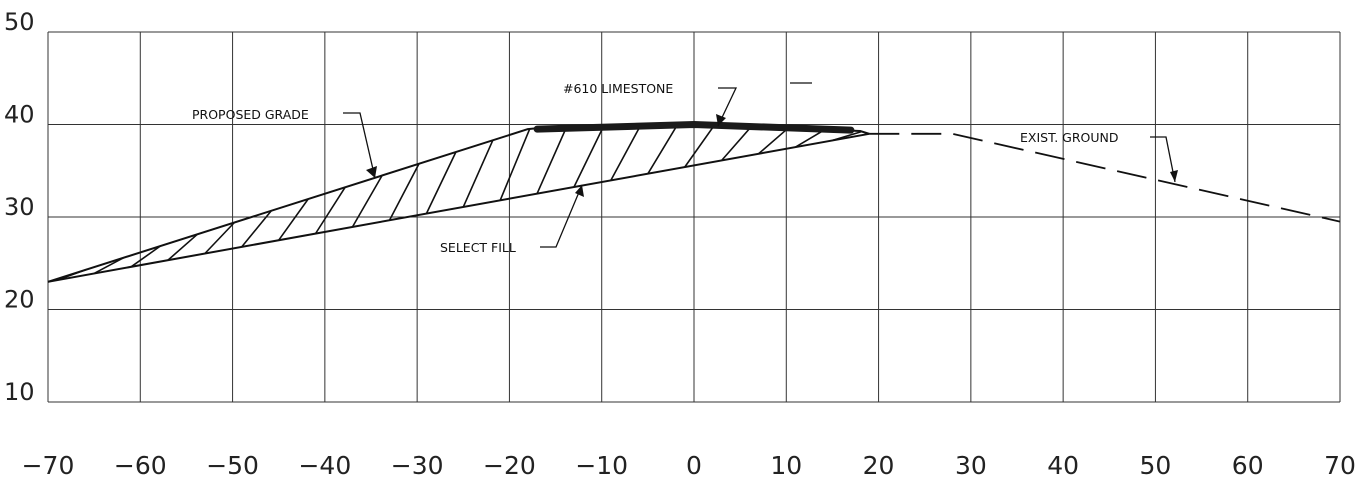  What do you see at coordinates (324, 465) in the screenshot?
I see `x-tick--40: −40` at bounding box center [324, 465].